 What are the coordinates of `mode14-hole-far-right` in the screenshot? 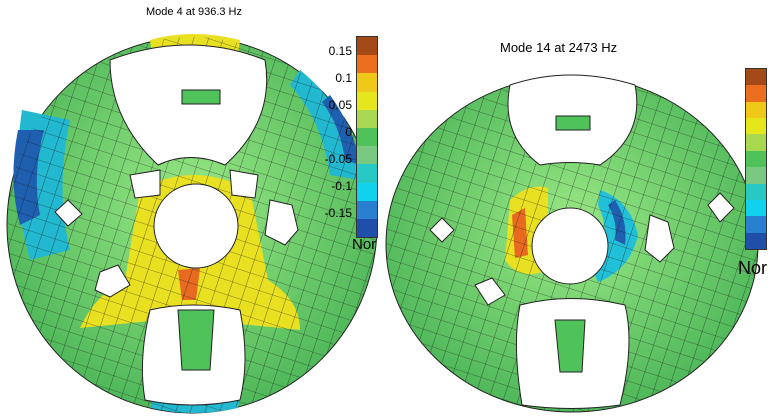 It's located at (721, 207).